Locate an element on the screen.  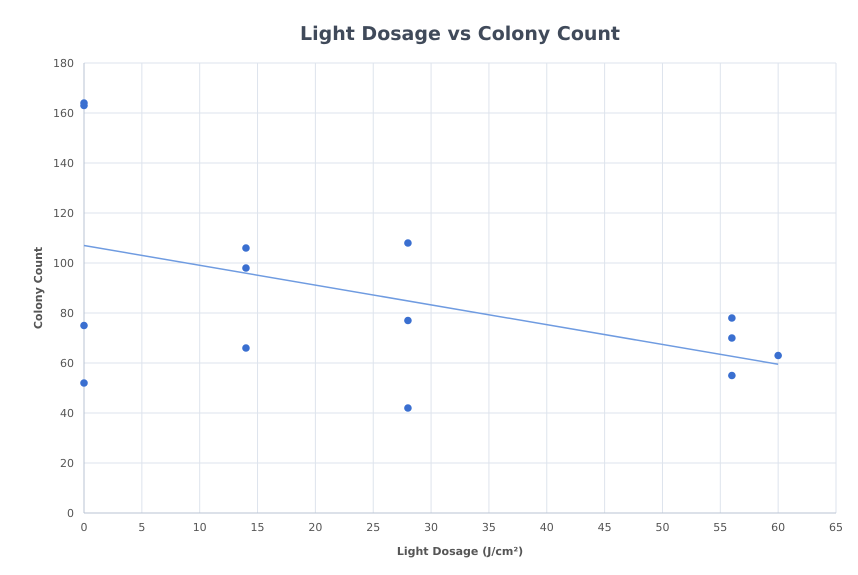
chart-title: Light Dosage vs Colony Count is located at coordinates (460, 34).